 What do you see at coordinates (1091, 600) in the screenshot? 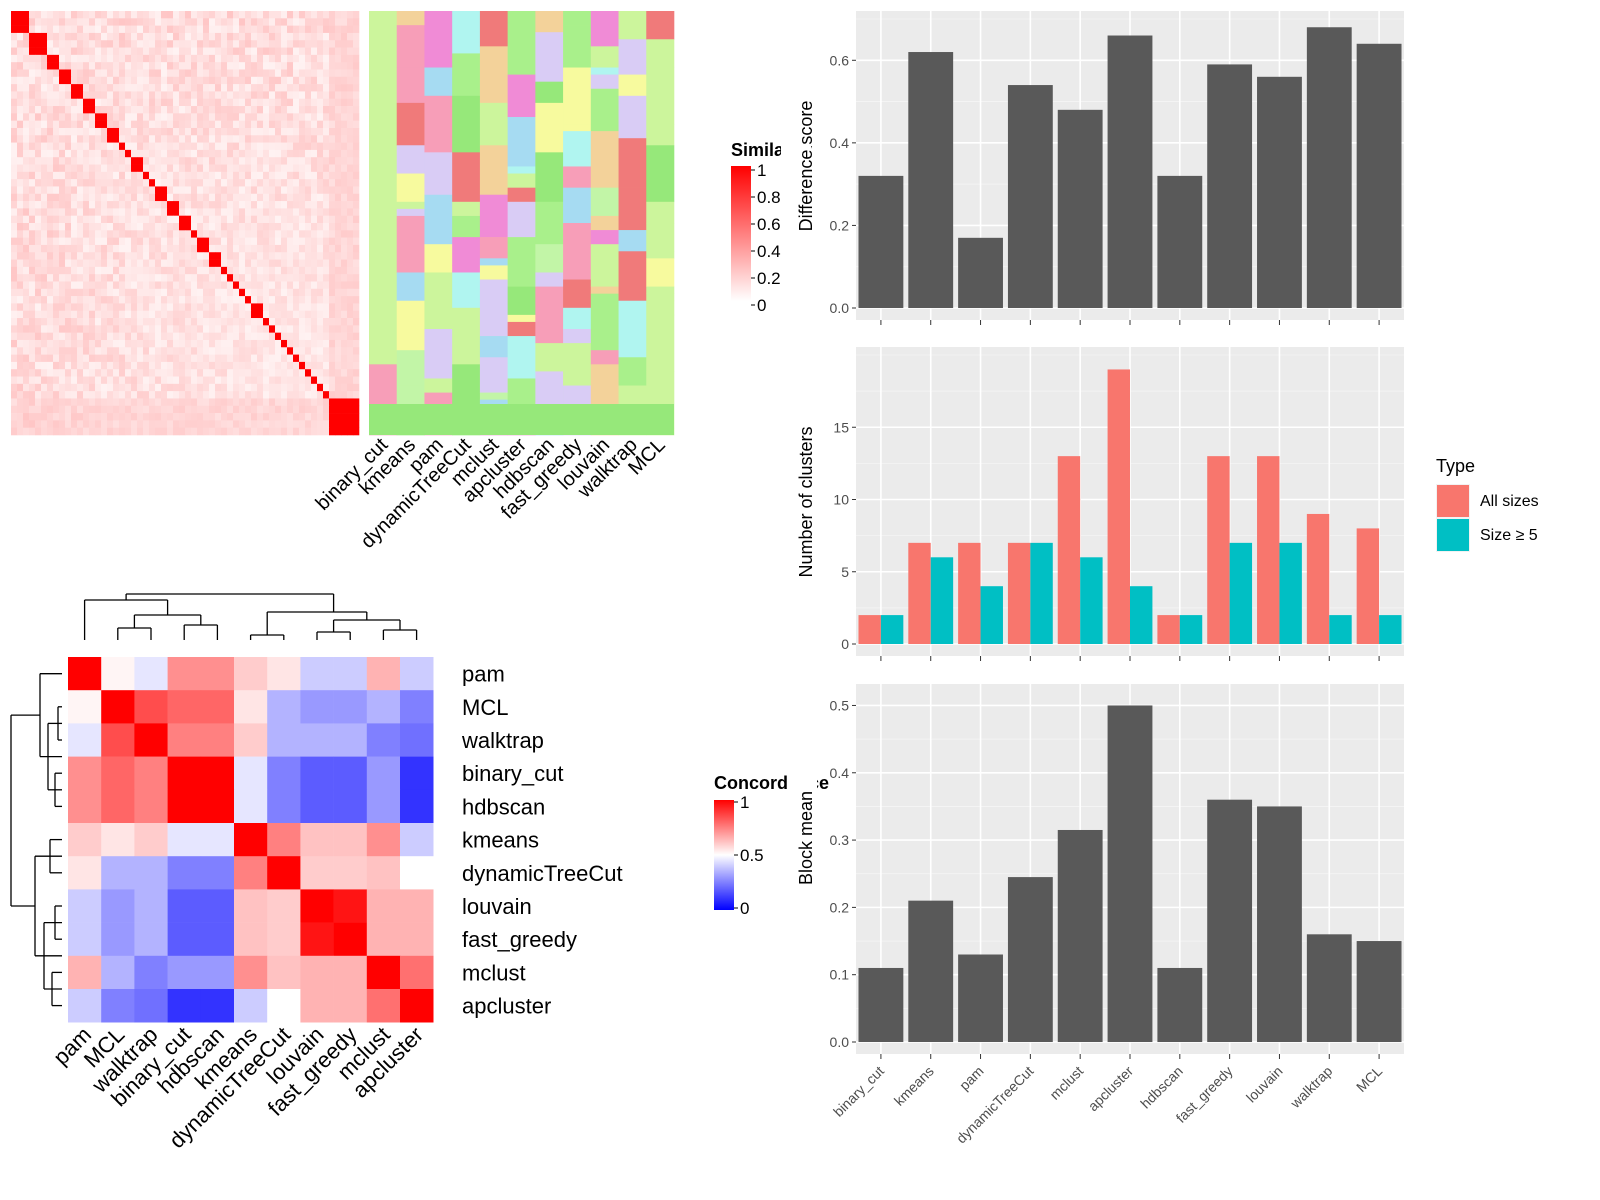
I see `bar` at bounding box center [1091, 600].